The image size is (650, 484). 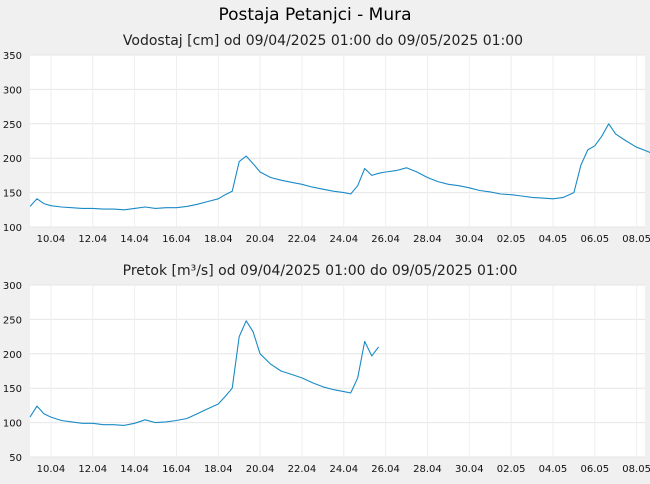 I want to click on chart-2-xtick-label: 02.05, so click(x=511, y=469).